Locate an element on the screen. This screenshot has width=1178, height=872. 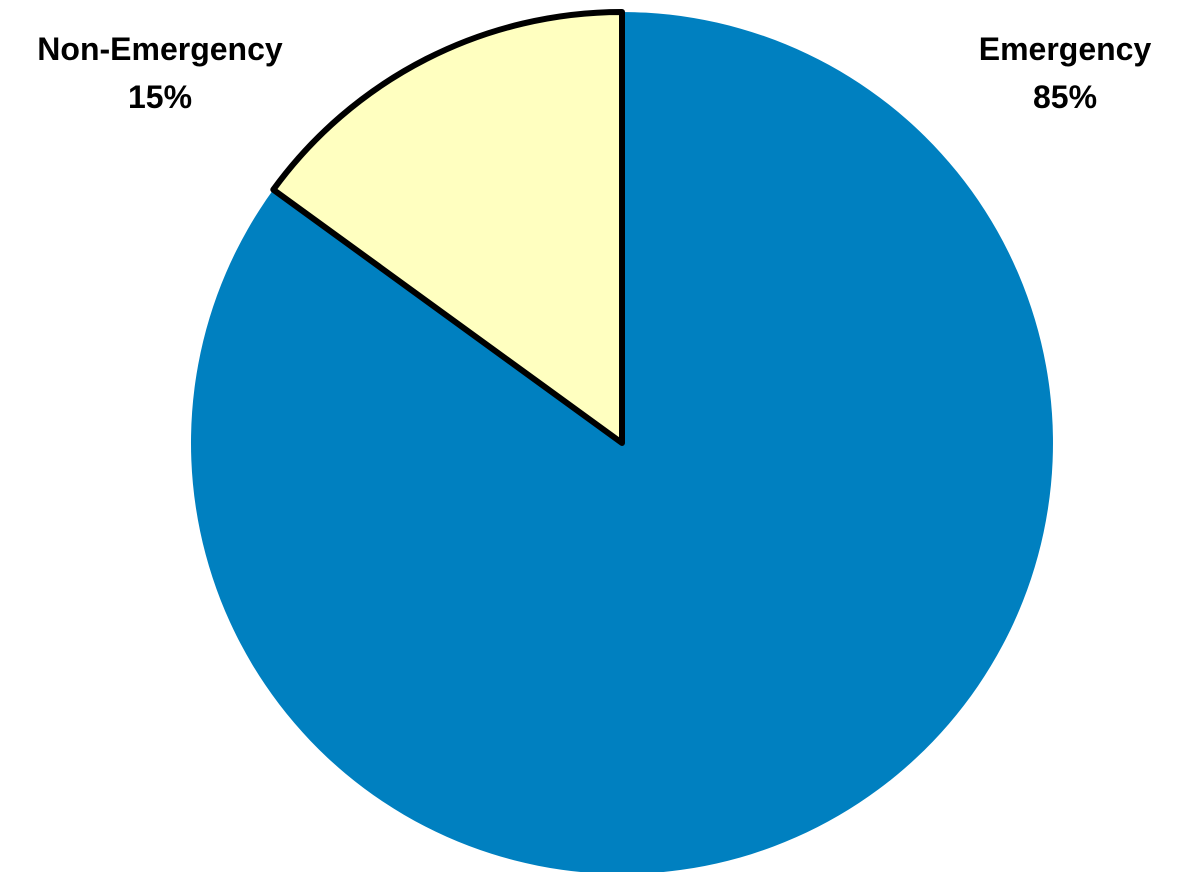
slice-label-non-emergency-name: Non-Emergency is located at coordinates (160, 49).